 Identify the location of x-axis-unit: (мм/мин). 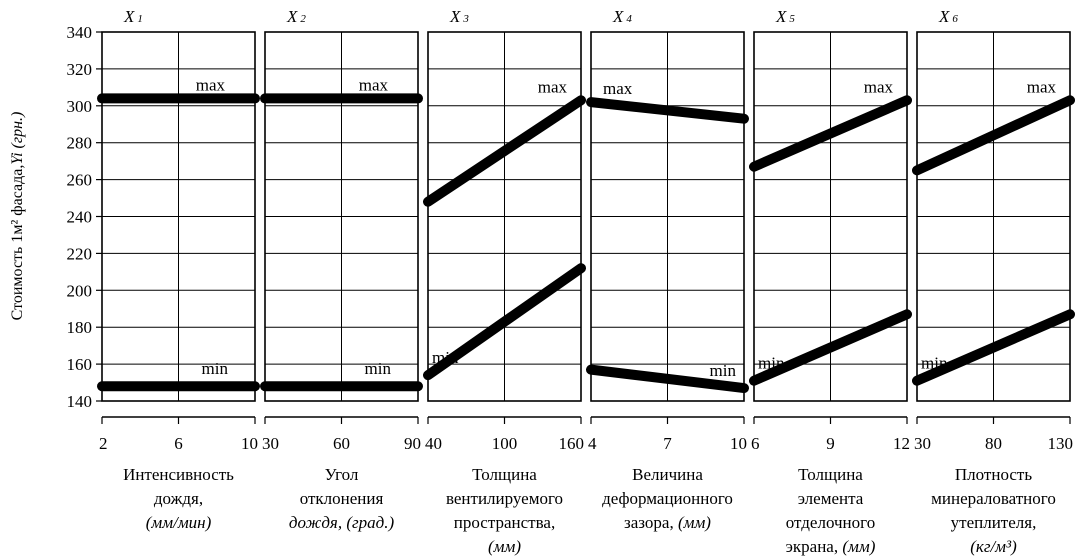
(179, 522).